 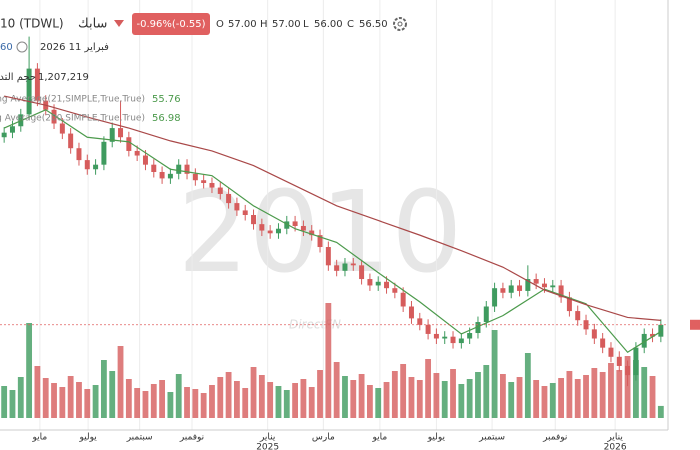 What do you see at coordinates (72, 119) in the screenshot?
I see `legend-label: Moving Average(200,SIMPLE,True,True)` at bounding box center [72, 119].